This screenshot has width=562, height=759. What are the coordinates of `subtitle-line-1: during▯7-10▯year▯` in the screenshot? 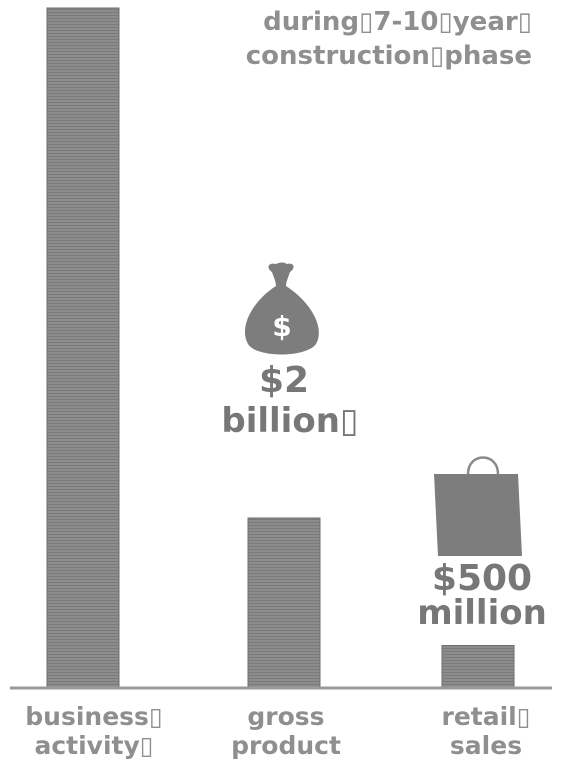 It's located at (397, 22).